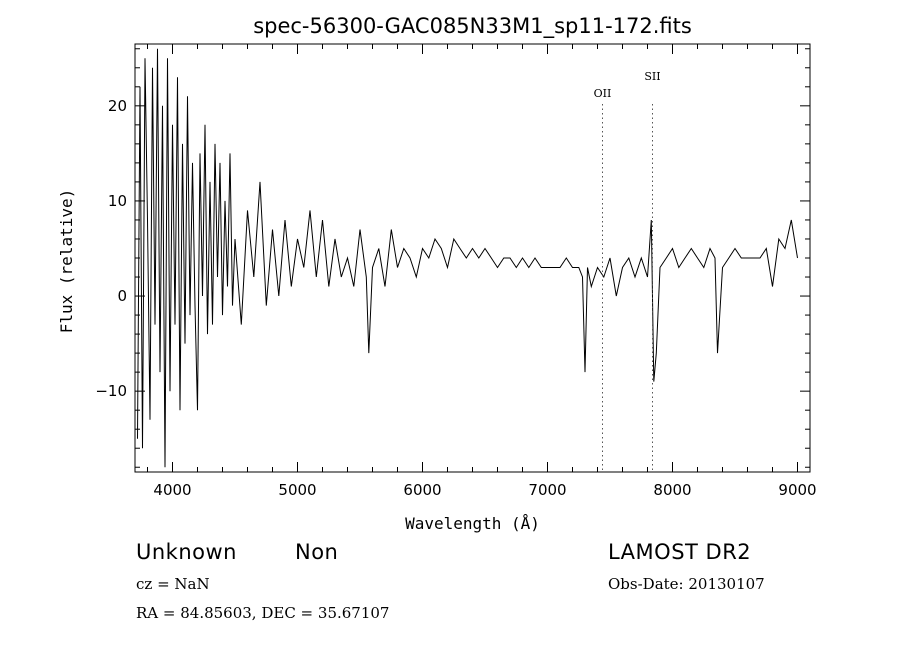 Image resolution: width=900 pixels, height=650 pixels. Describe the element at coordinates (66, 261) in the screenshot. I see `y-axis-label: Flux (relative)` at that location.